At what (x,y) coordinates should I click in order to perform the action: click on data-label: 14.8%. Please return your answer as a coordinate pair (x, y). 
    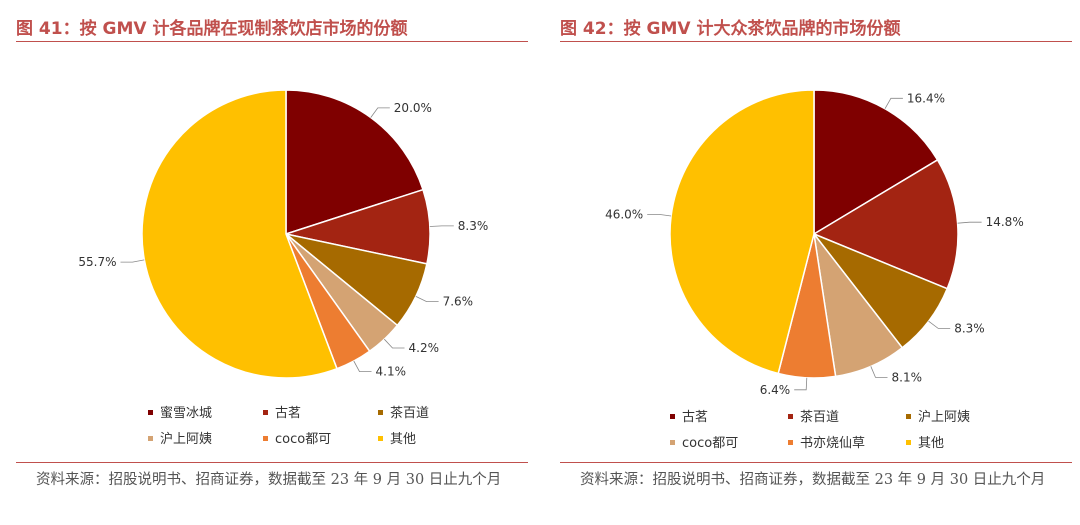
    Looking at the image, I should click on (1005, 222).